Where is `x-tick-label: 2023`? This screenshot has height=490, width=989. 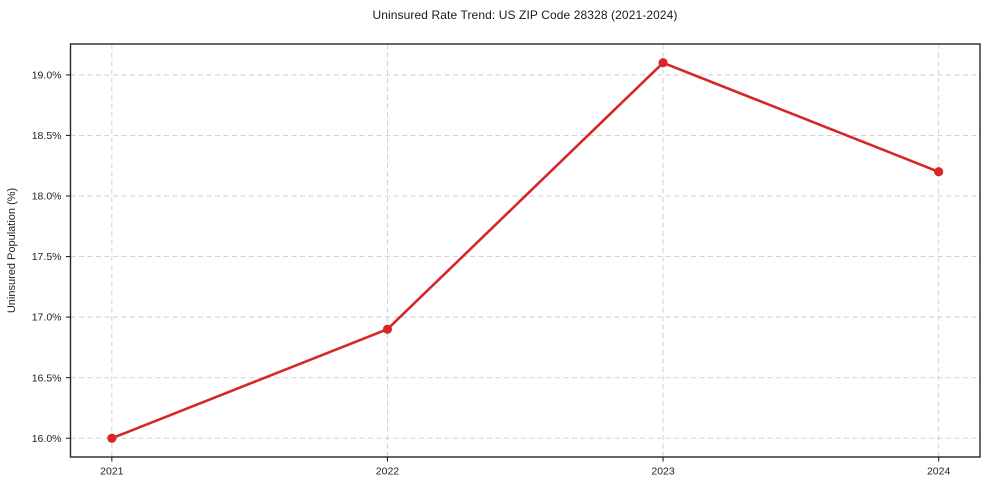
x-tick-label: 2023 is located at coordinates (663, 472).